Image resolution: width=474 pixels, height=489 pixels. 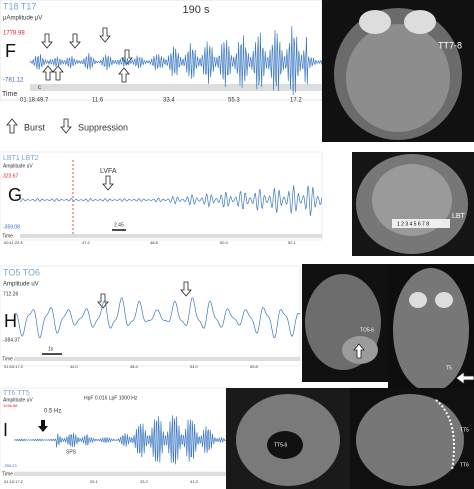 I want to click on electrode-label: LBT, so click(x=459, y=216).